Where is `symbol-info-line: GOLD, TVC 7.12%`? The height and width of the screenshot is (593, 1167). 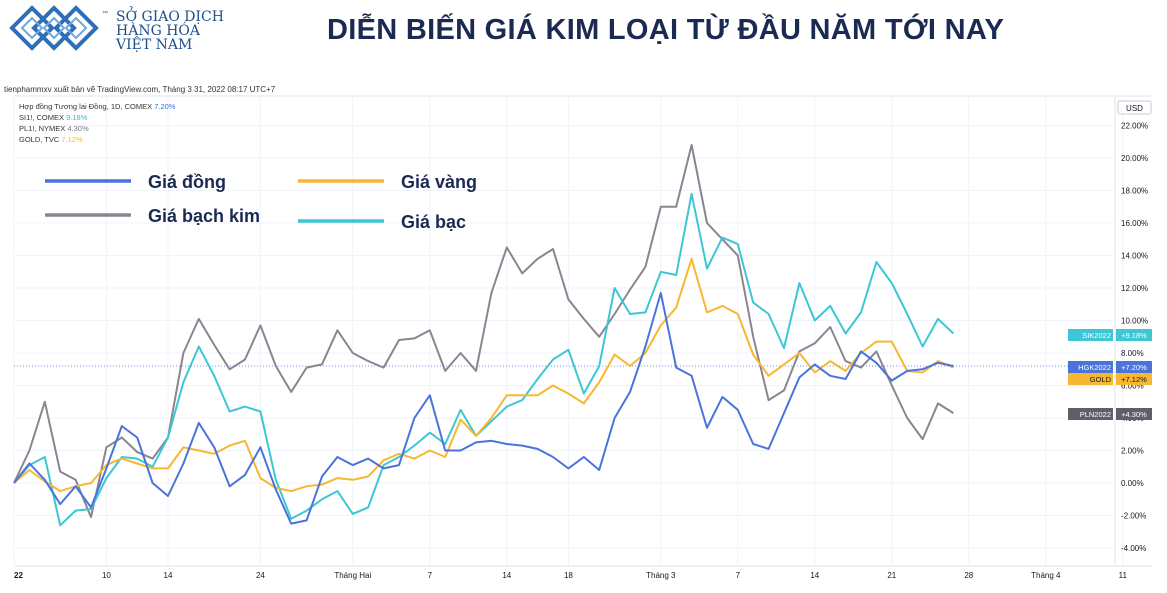
symbol-info-line: GOLD, TVC 7.12% is located at coordinates (51, 139).